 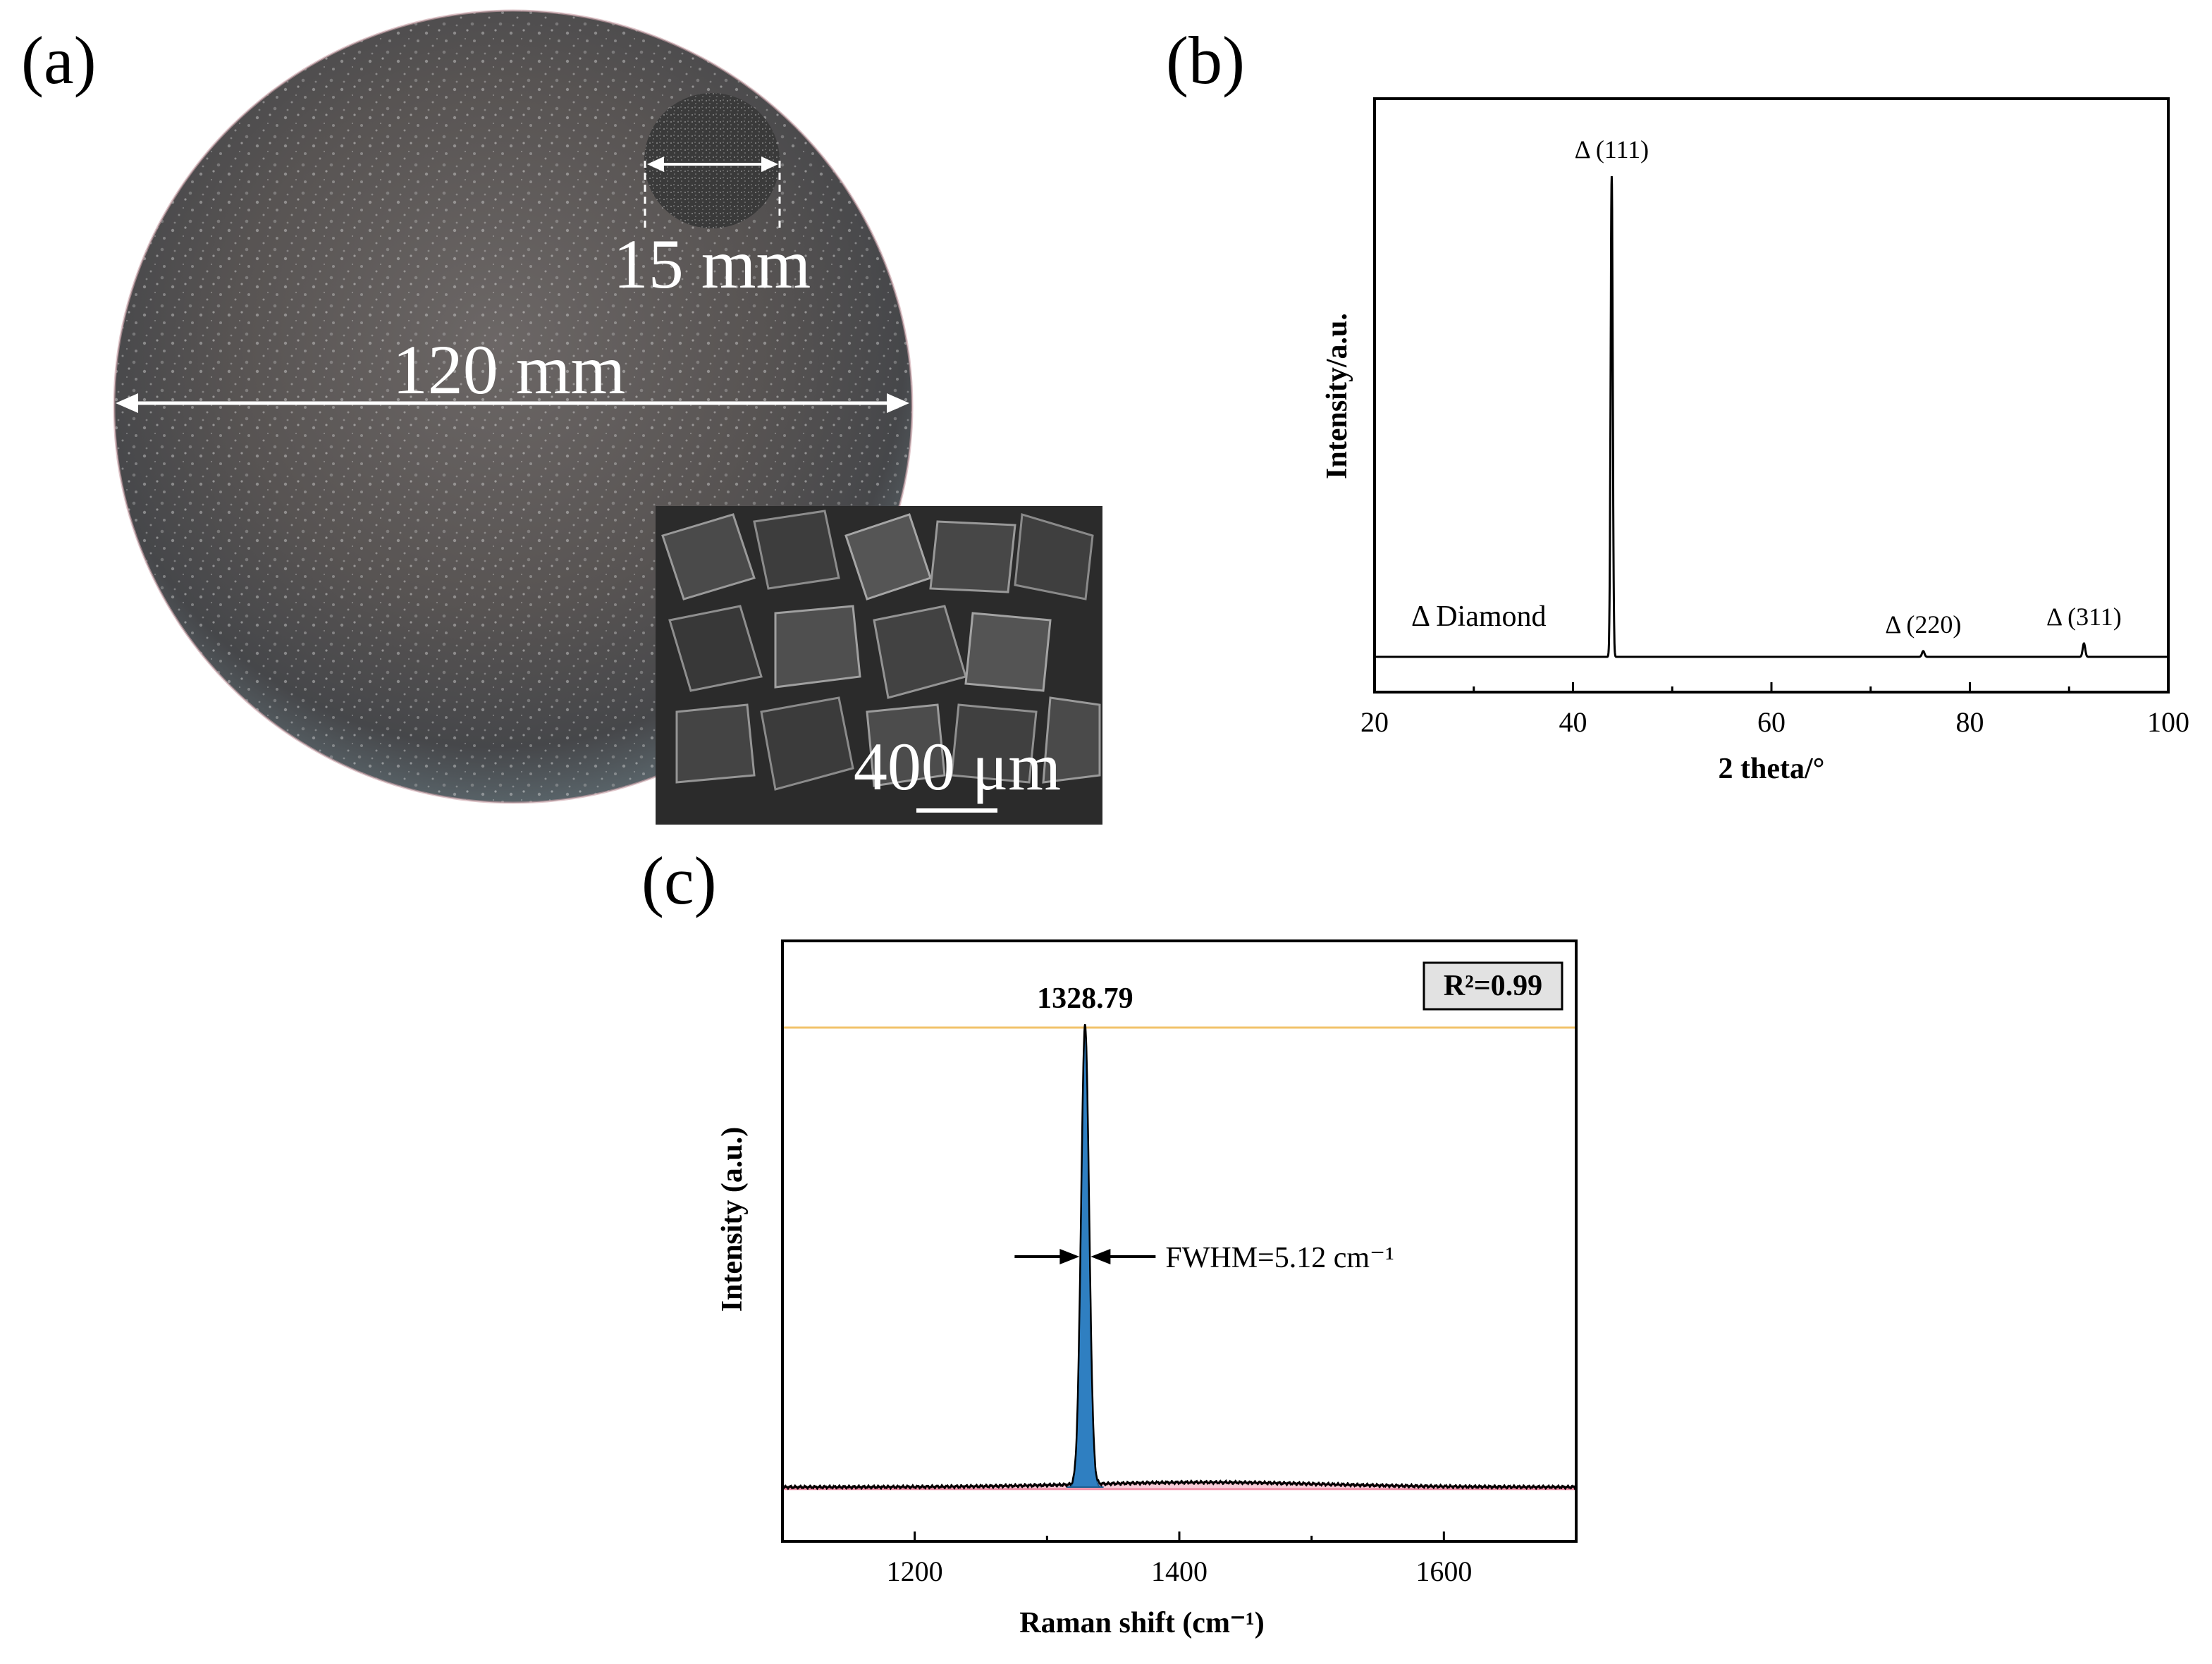 What do you see at coordinates (1069, 1256) in the screenshot?
I see `fwhm-left-arrow-head` at bounding box center [1069, 1256].